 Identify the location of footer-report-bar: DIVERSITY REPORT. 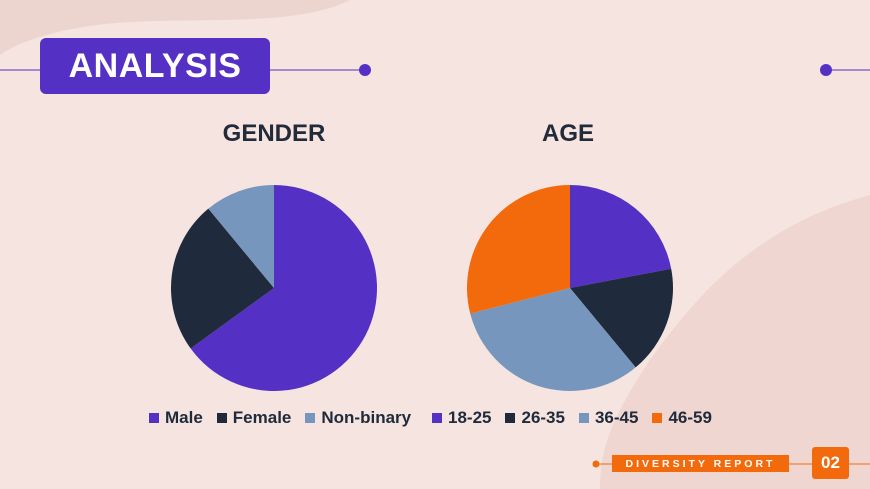
(700, 463).